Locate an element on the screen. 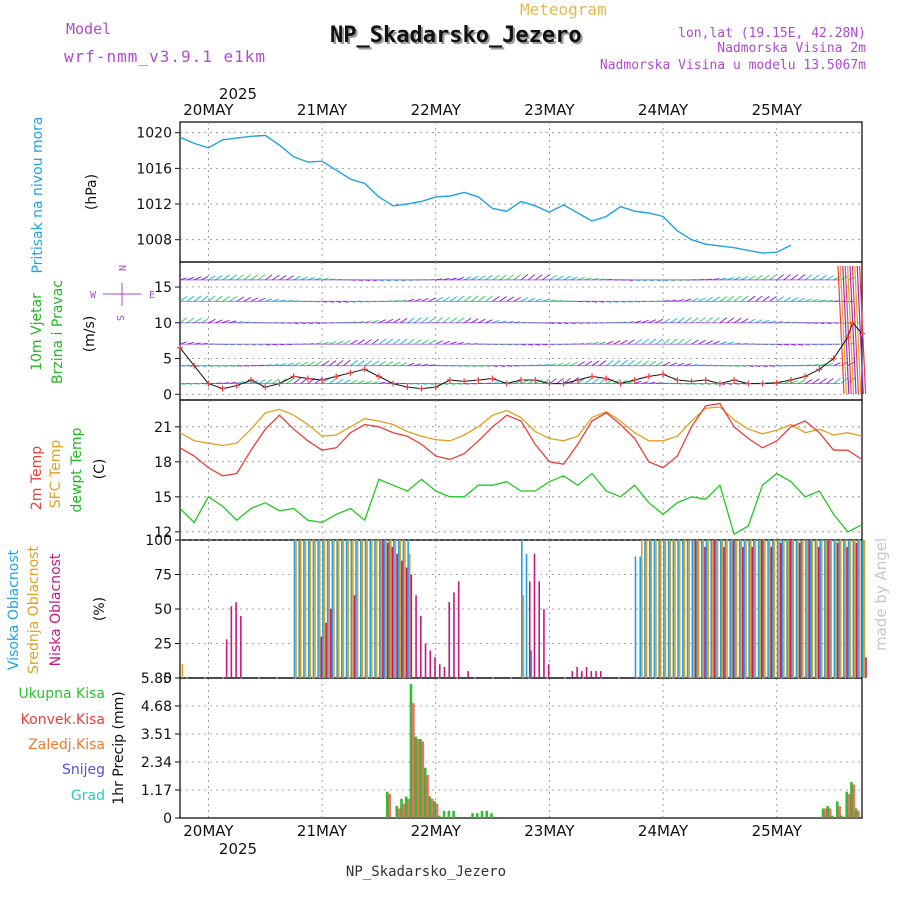 This screenshot has width=900, height=900. station-title: NP_Skadarsko_Jezero is located at coordinates (456, 35).